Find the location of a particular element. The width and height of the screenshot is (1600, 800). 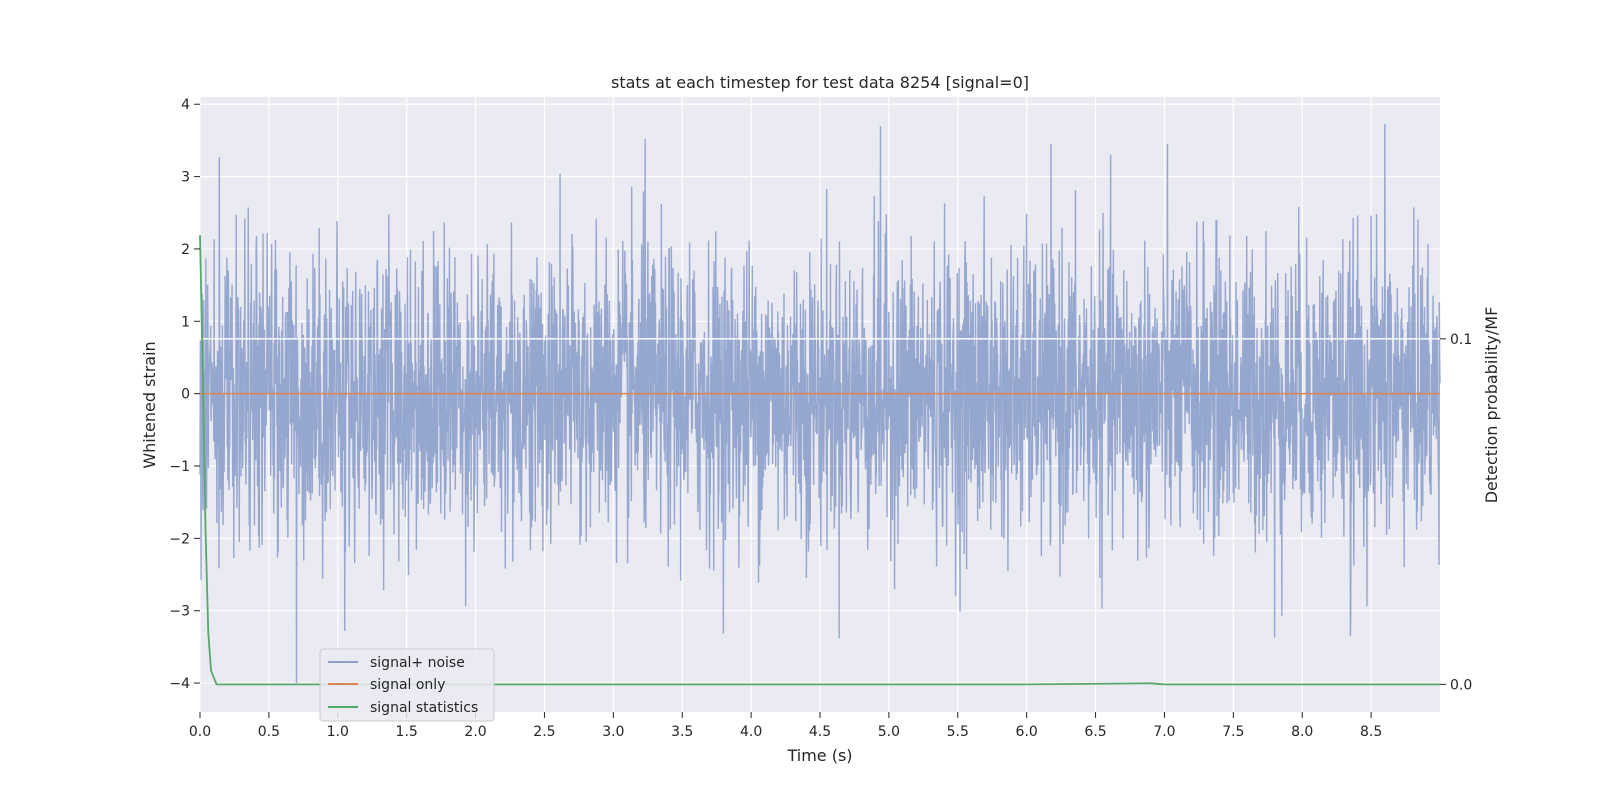

legend-label-signal: signal only is located at coordinates (407, 685).